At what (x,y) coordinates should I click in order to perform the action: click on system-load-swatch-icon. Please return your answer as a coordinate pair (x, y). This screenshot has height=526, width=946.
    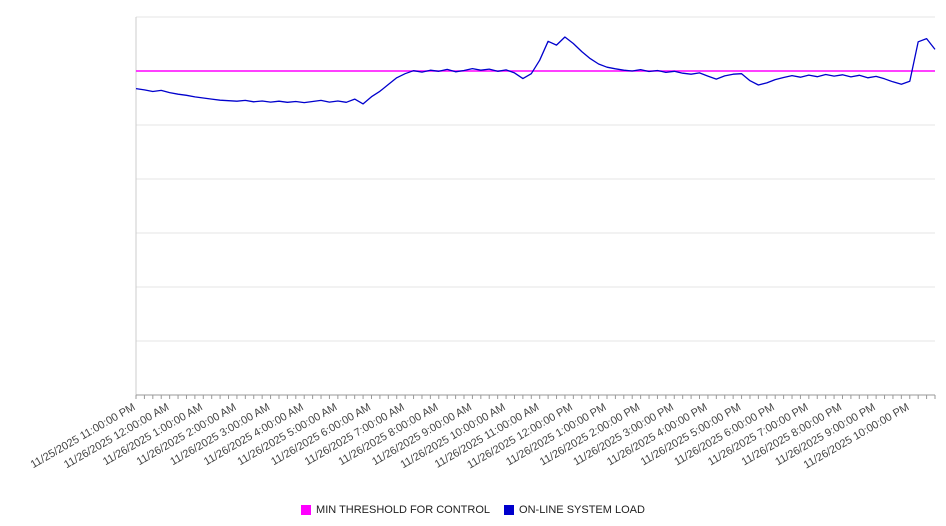
    Looking at the image, I should click on (509, 510).